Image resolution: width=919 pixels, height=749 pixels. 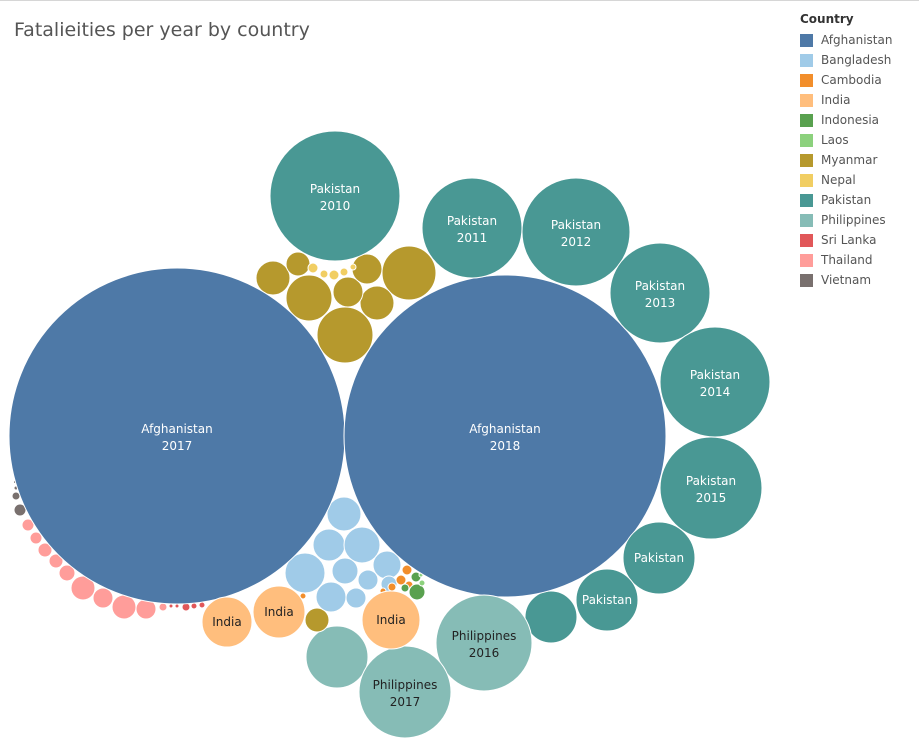 I want to click on legend-label: Myanmar, so click(x=849, y=160).